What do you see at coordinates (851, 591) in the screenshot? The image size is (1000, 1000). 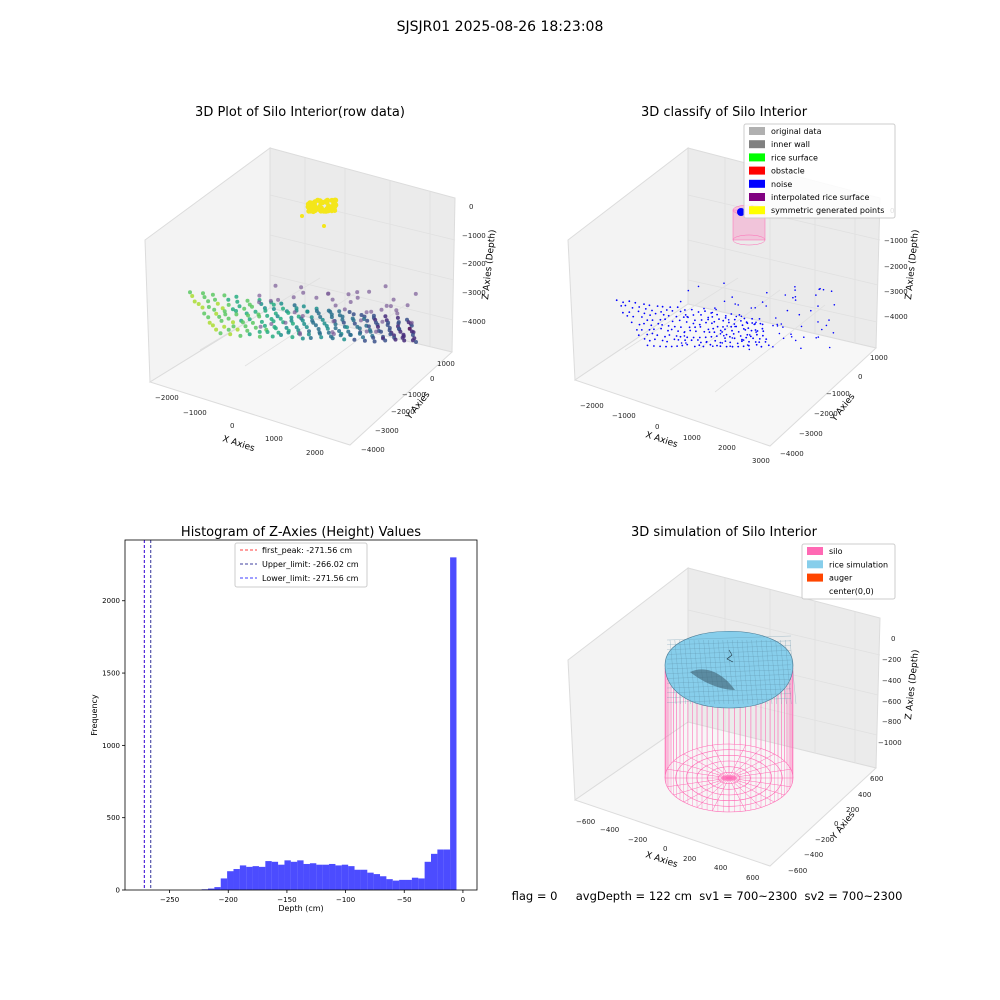 I see `simulation-legend-label: center(0,0)` at bounding box center [851, 591].